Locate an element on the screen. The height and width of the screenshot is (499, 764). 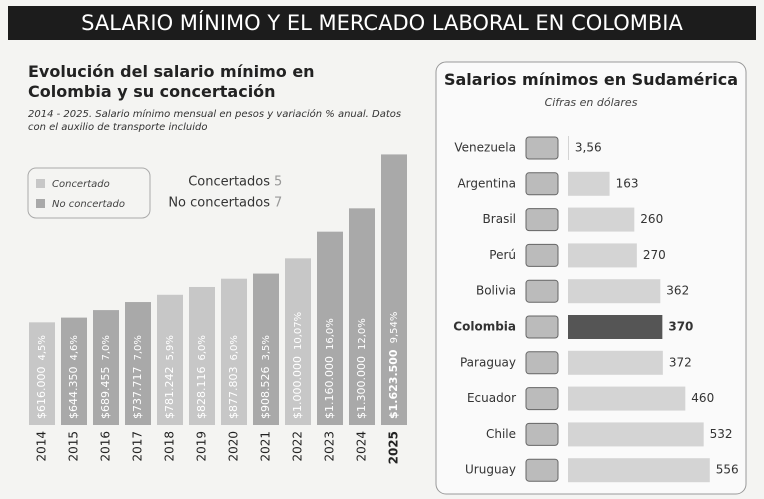
x-tick-label: 2014 is located at coordinates (42, 446).